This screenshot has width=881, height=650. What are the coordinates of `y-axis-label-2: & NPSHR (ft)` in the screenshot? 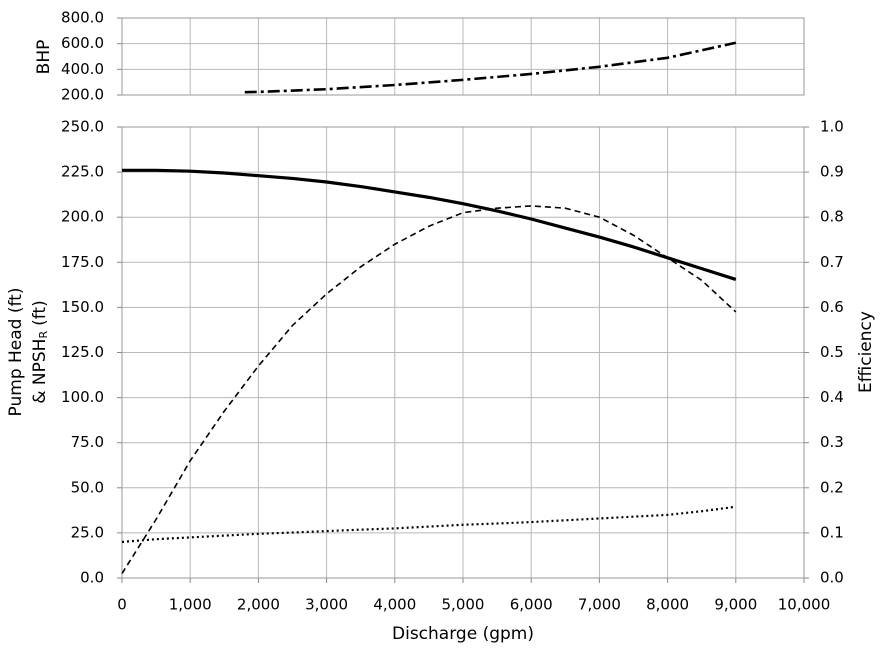 It's located at (40, 351).